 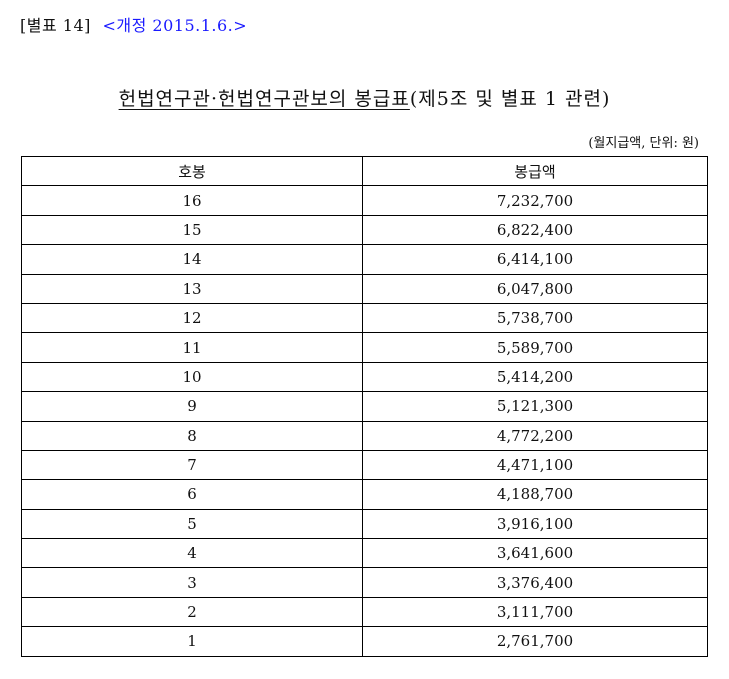 What do you see at coordinates (192, 553) in the screenshot?
I see `step-cell: 4` at bounding box center [192, 553].